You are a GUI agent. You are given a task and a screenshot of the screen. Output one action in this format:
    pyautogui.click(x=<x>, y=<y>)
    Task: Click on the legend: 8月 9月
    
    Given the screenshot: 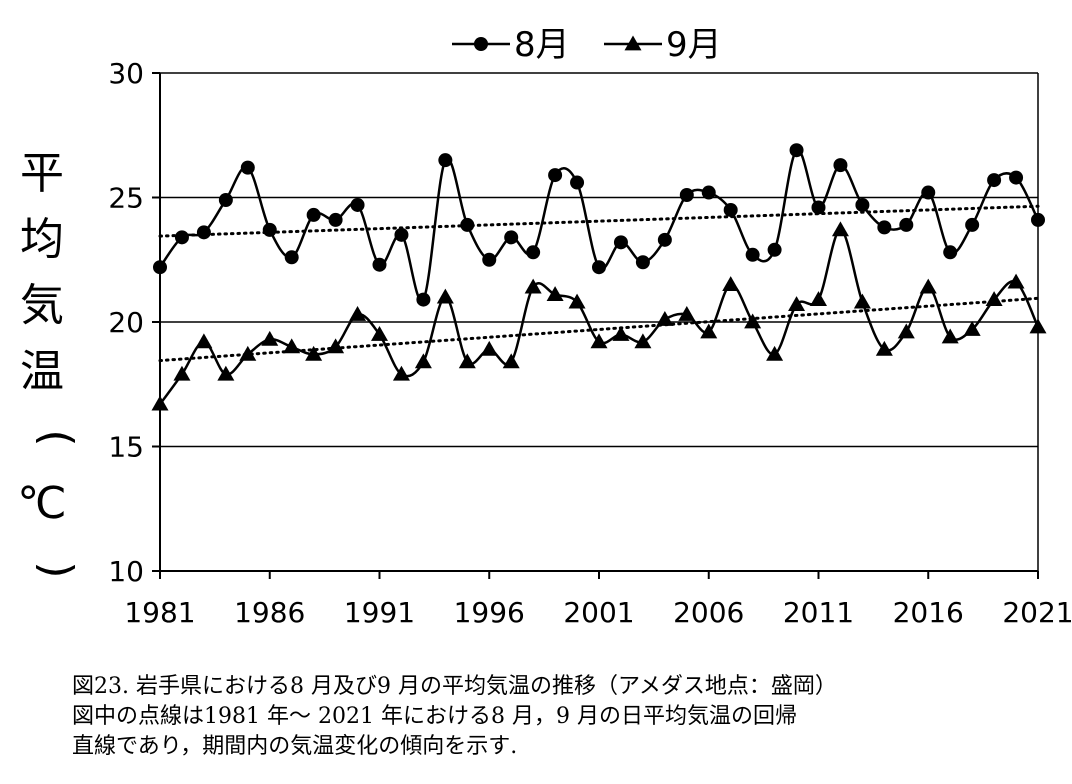 What is the action you would take?
    pyautogui.click(x=587, y=45)
    